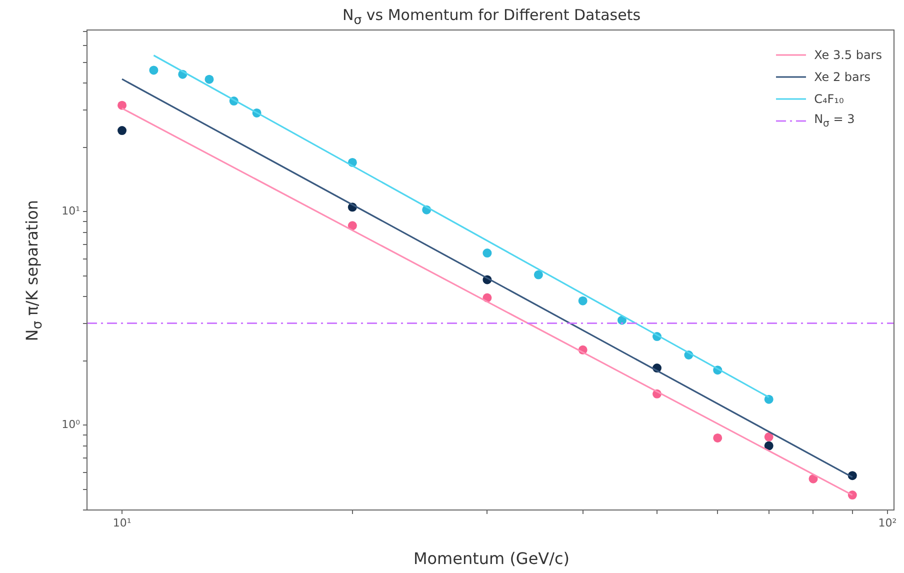  I want to click on legend-label: Xe 3.5 bars, so click(848, 55).